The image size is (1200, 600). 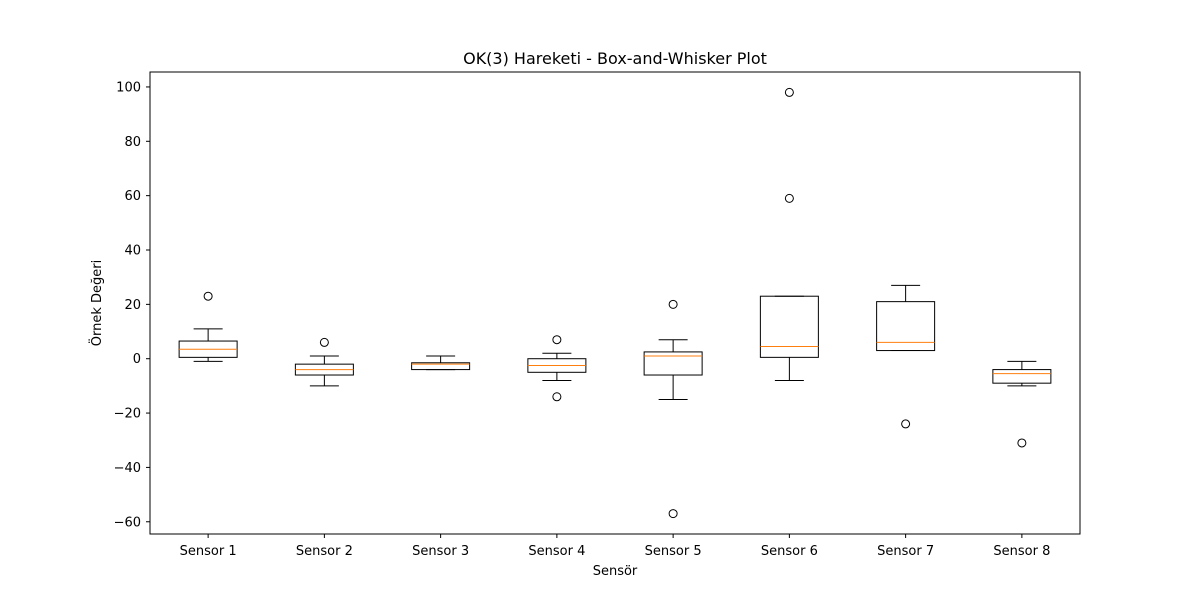 I want to click on x-tick-label: Sensor 1, so click(x=208, y=551).